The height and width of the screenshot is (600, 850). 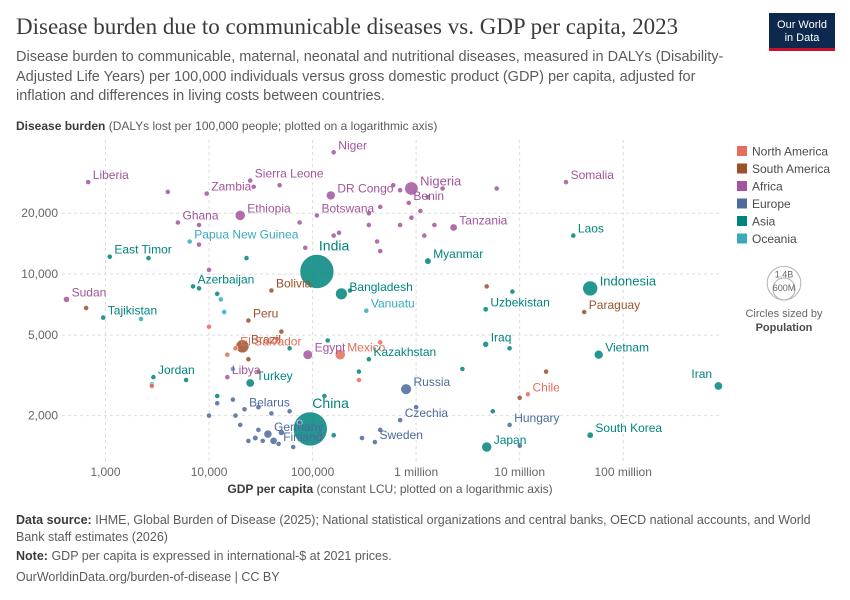 I want to click on y-axis-label-bold: Disease burden, so click(x=60, y=126).